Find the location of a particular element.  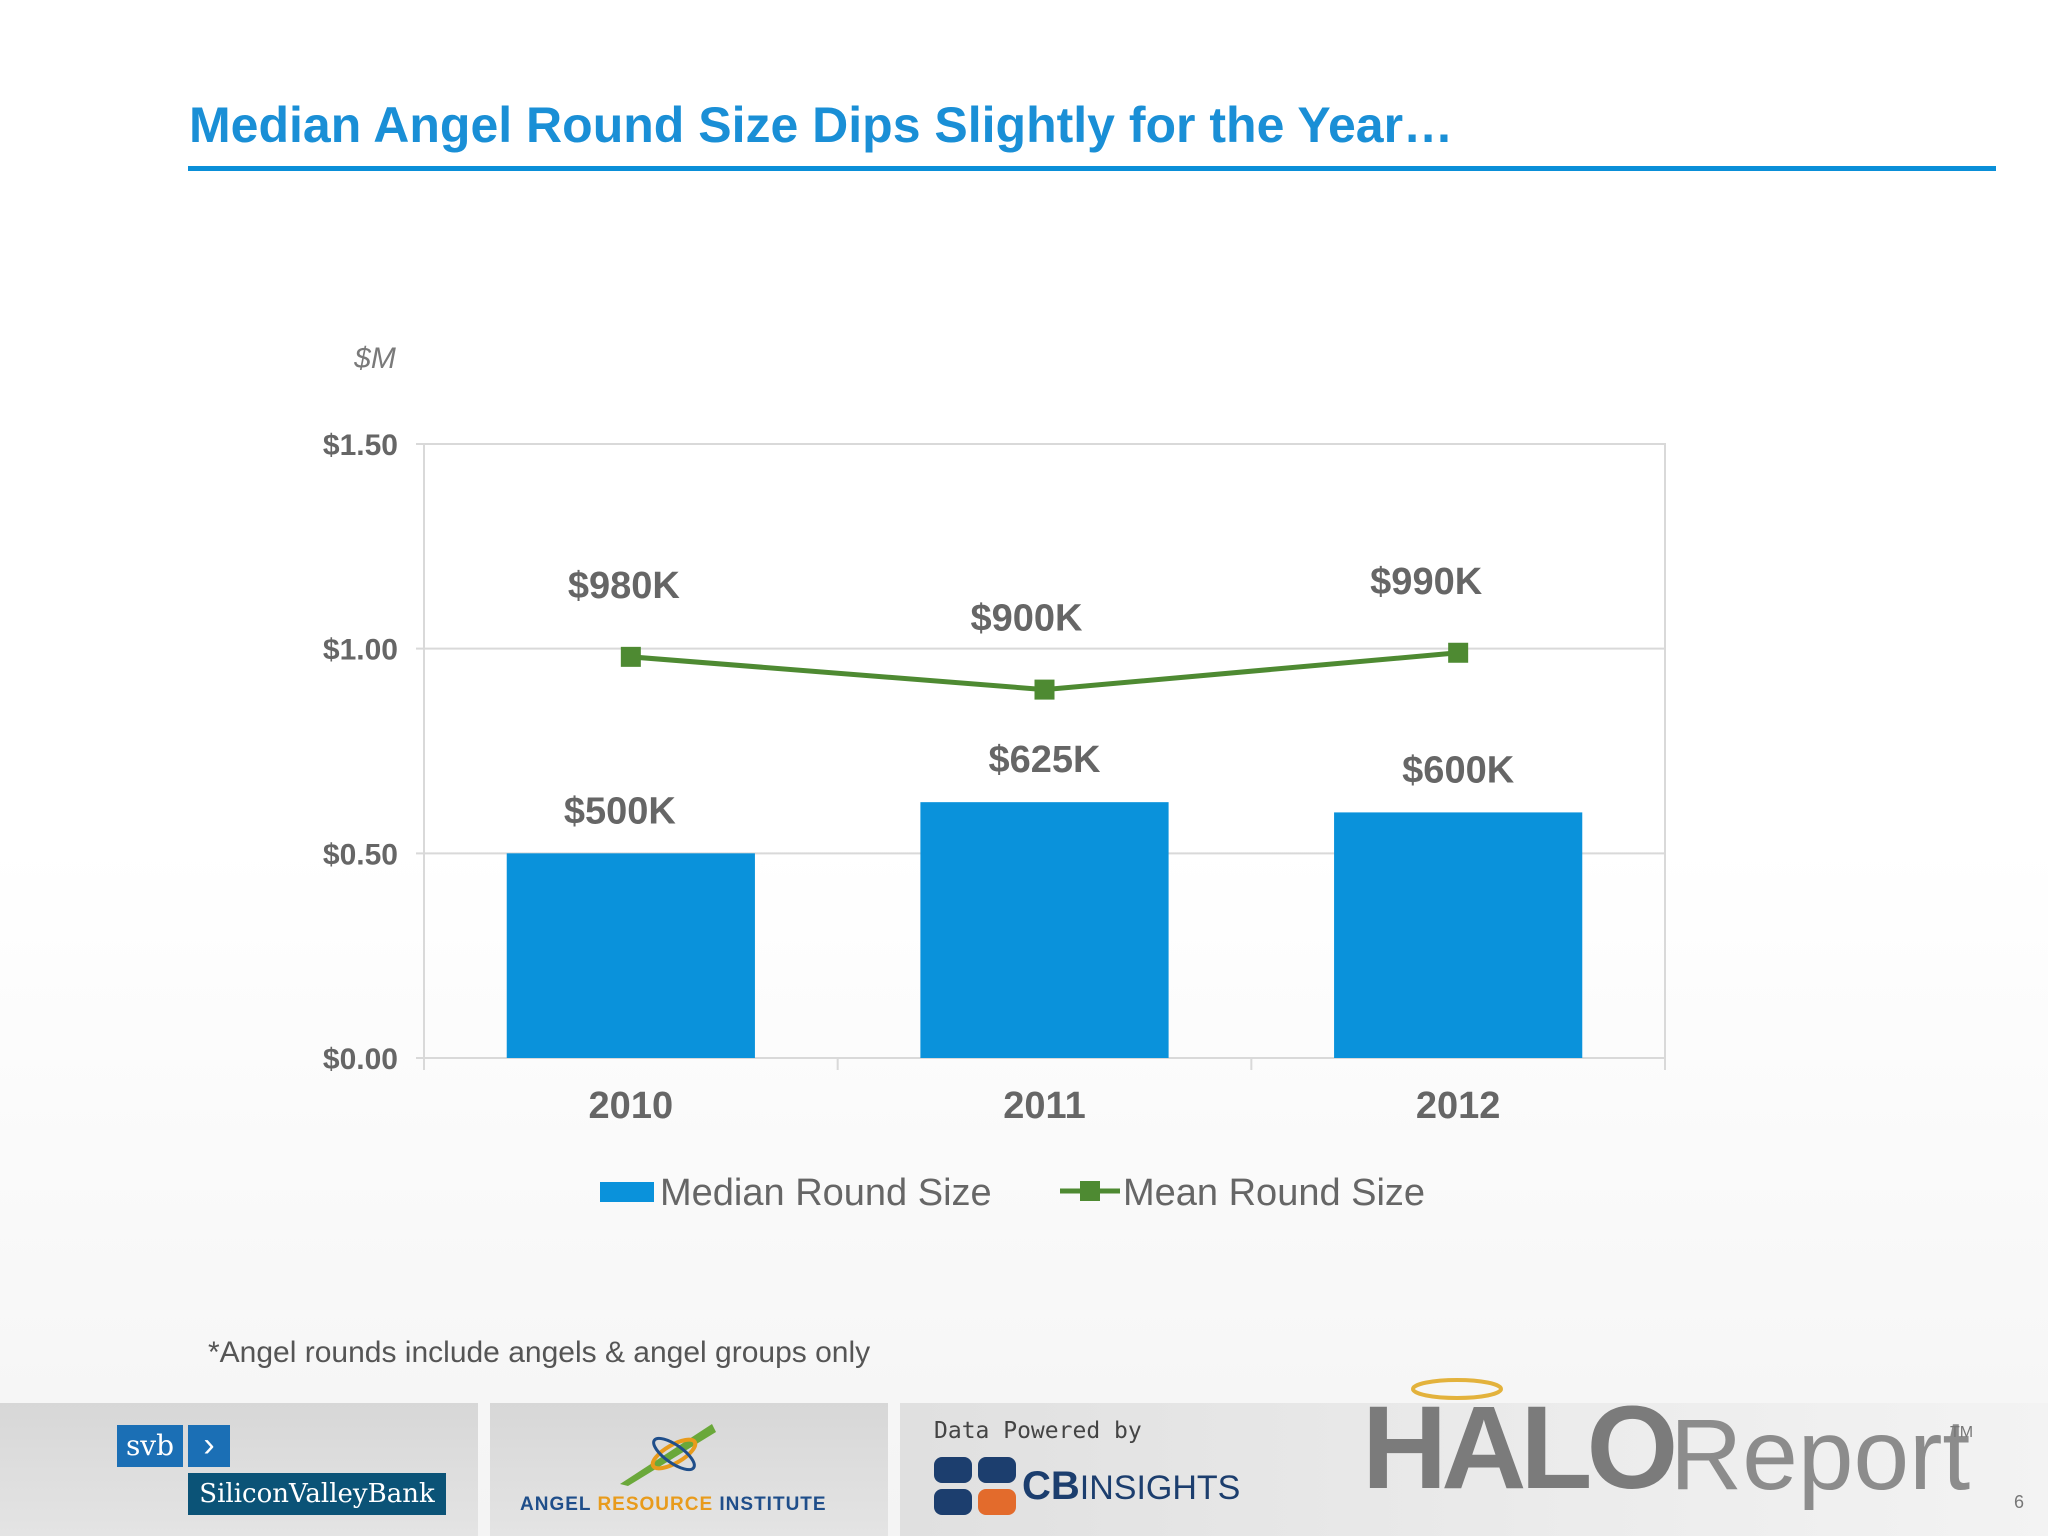

cb-text-thin: INSIGHTS is located at coordinates (1160, 1488).